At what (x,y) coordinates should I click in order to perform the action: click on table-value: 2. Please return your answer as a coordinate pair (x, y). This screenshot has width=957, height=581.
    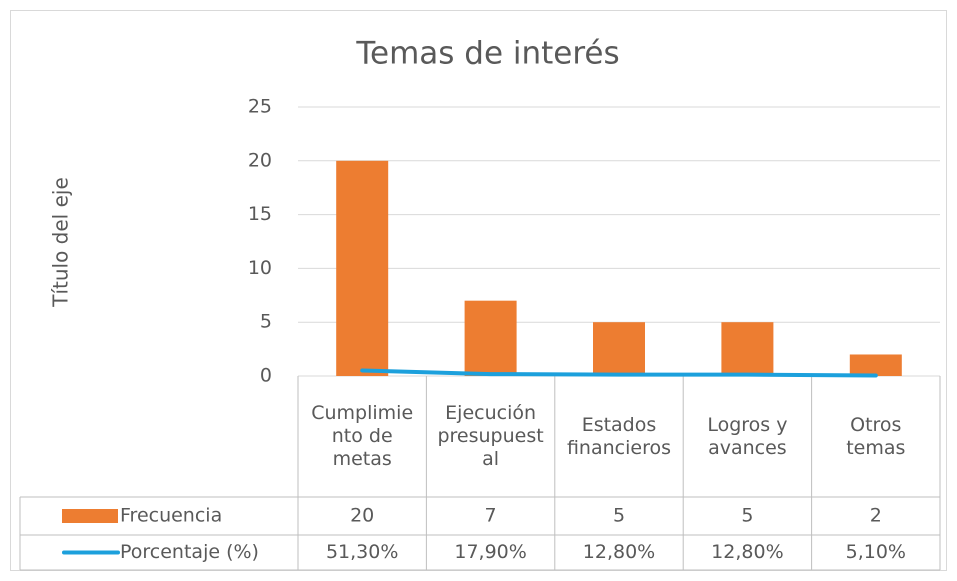
    Looking at the image, I should click on (876, 516).